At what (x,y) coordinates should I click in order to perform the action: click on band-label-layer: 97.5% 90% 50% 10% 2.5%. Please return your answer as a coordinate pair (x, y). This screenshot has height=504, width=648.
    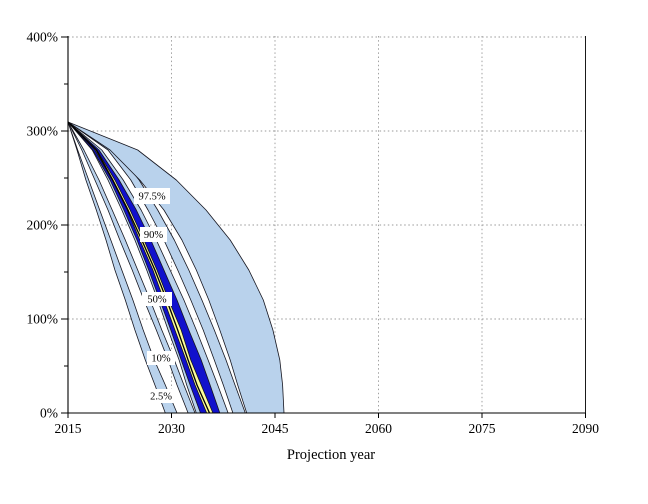
    Looking at the image, I should click on (155, 295).